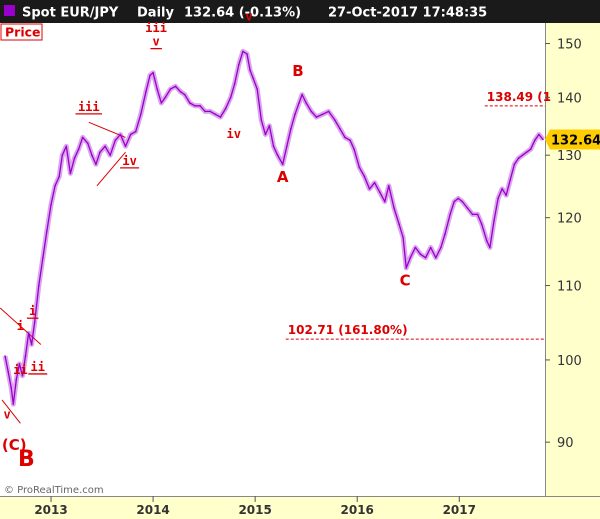 The width and height of the screenshot is (600, 519). What do you see at coordinates (32, 311) in the screenshot?
I see `wave-label: i` at bounding box center [32, 311].